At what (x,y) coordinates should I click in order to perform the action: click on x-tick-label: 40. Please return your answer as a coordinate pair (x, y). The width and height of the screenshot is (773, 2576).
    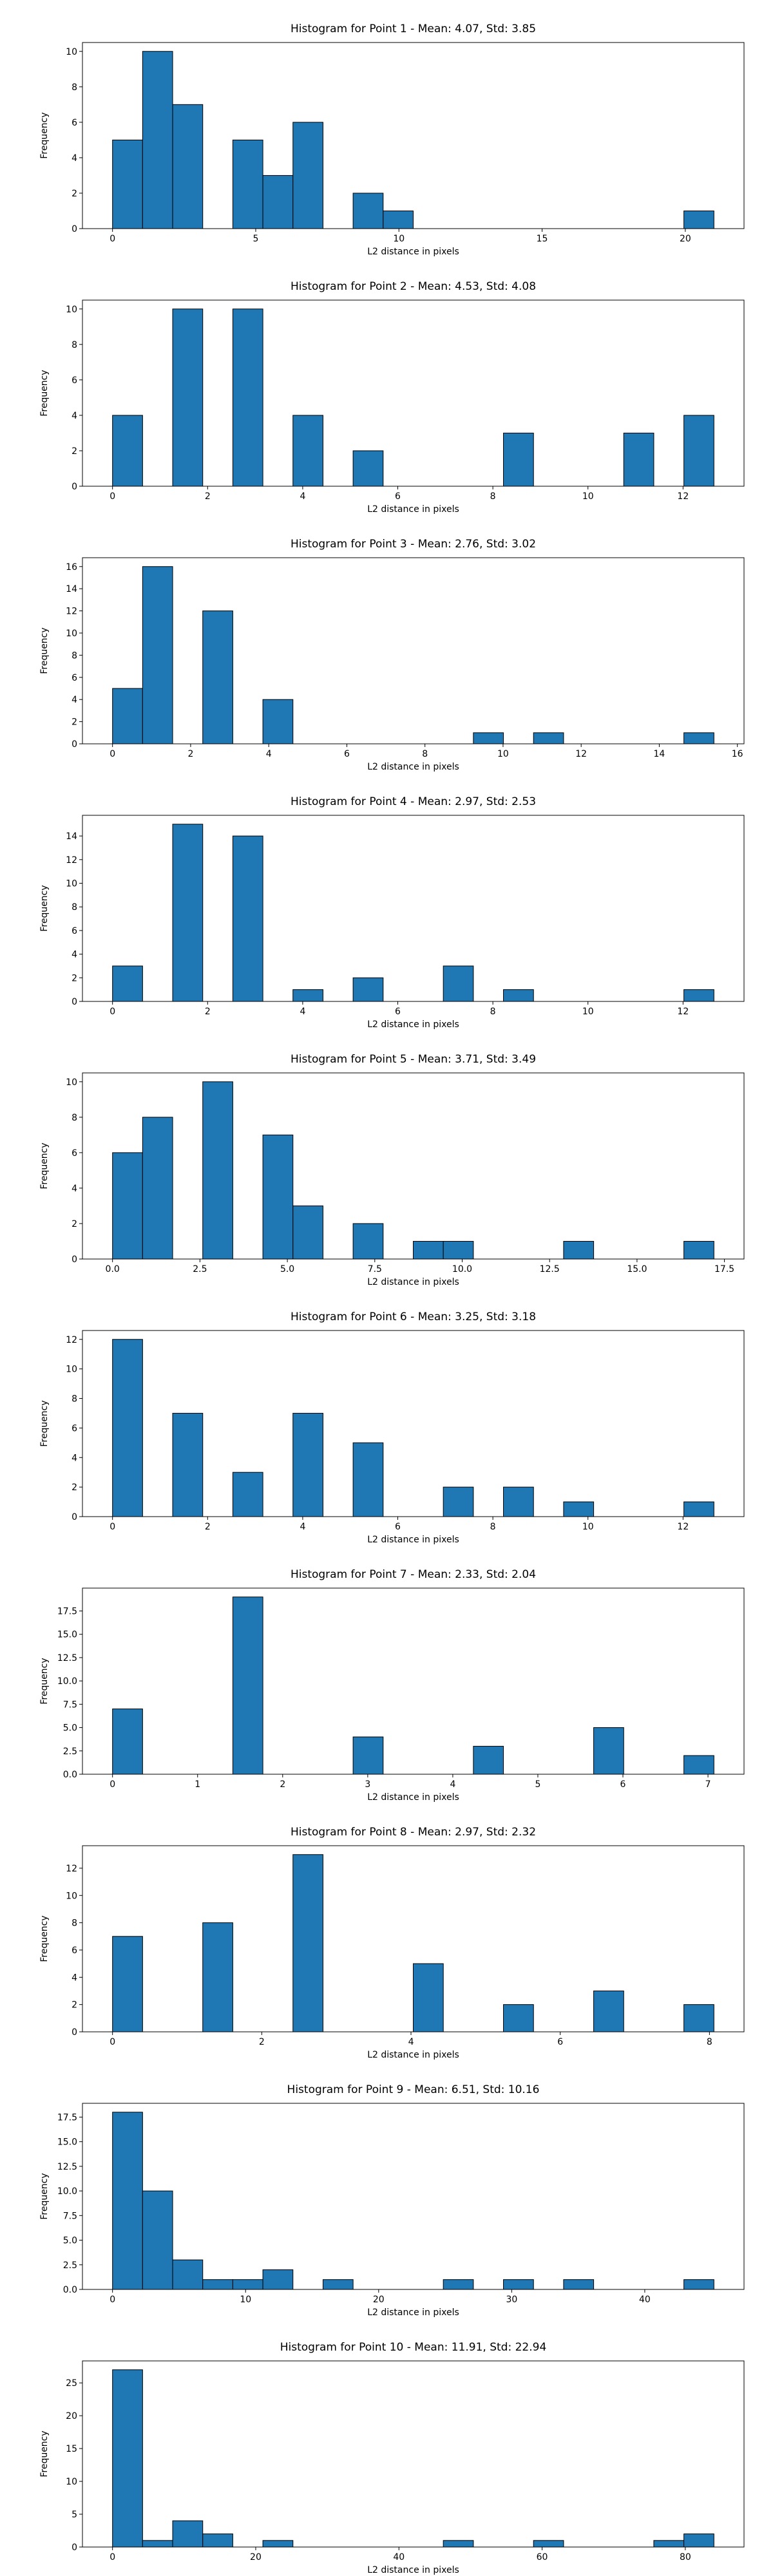
    Looking at the image, I should click on (399, 2557).